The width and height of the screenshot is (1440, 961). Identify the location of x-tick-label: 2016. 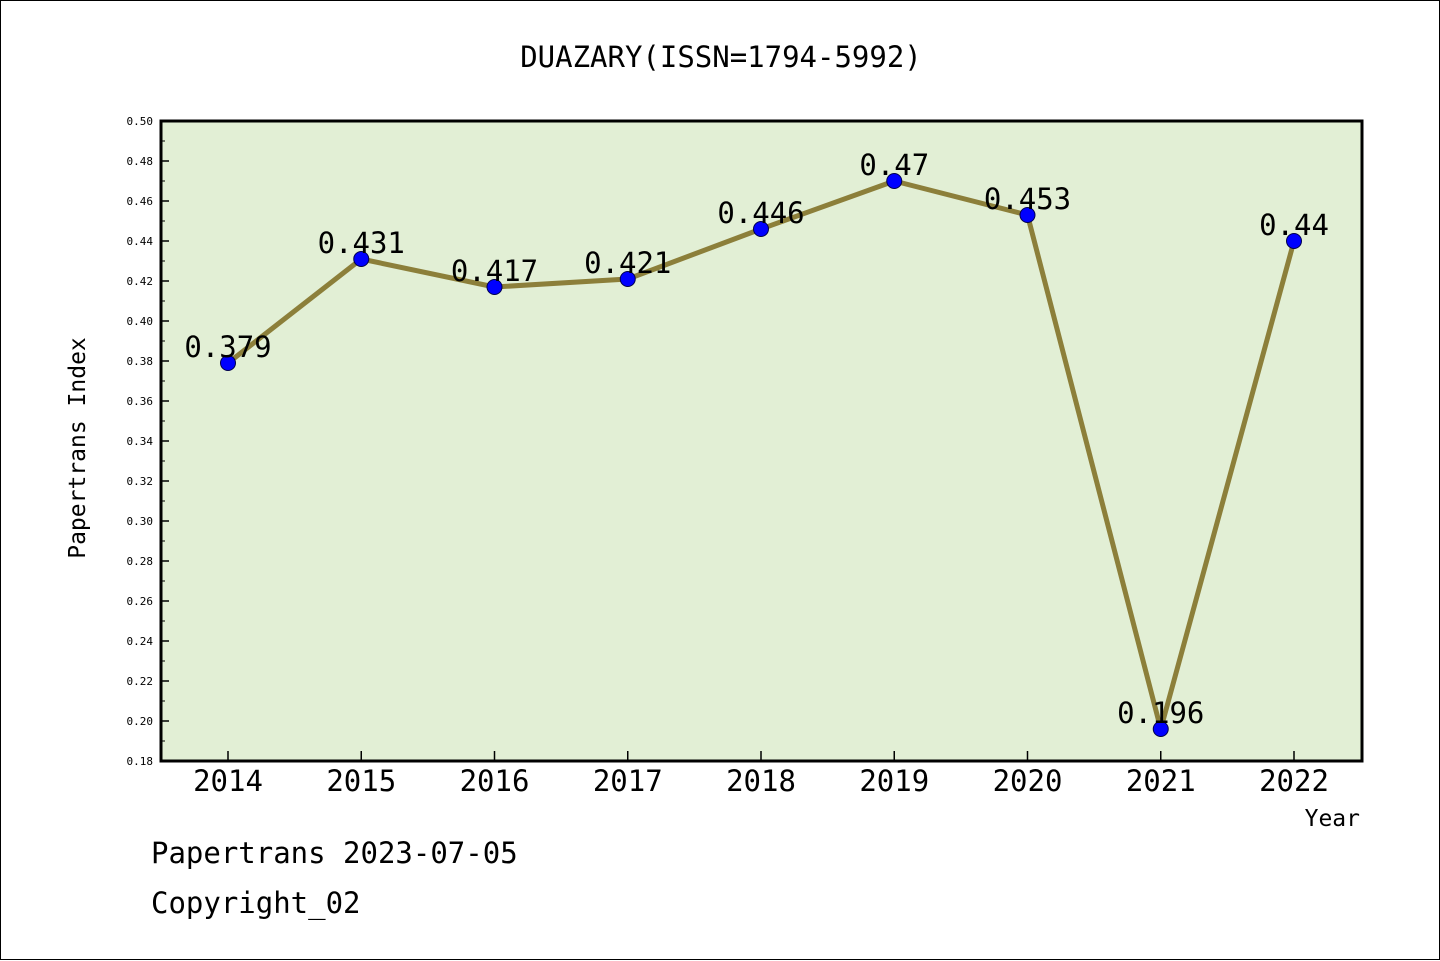
(495, 781).